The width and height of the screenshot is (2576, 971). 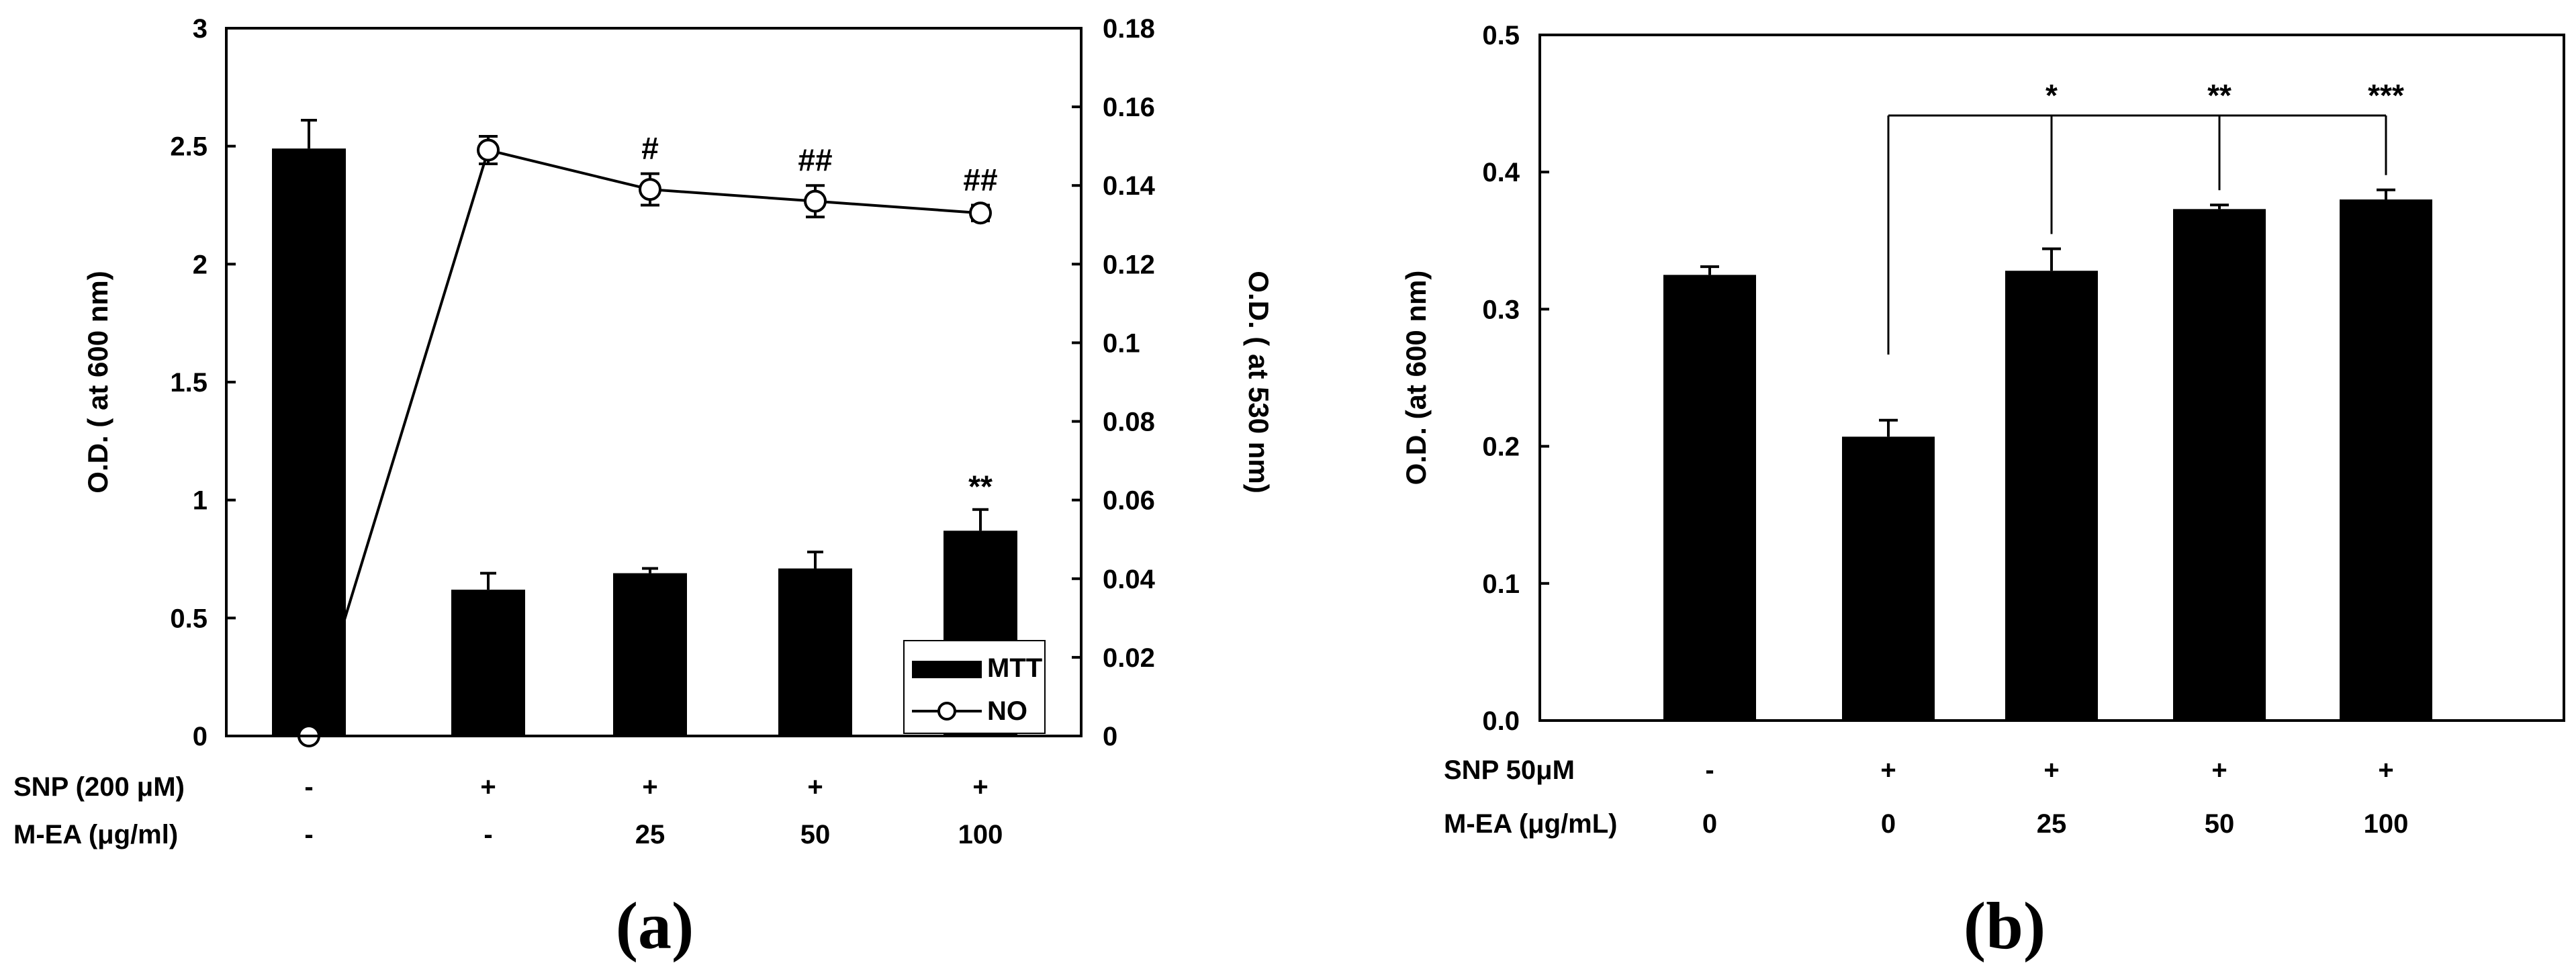 I want to click on panel-label-letter: a, so click(x=655, y=925).